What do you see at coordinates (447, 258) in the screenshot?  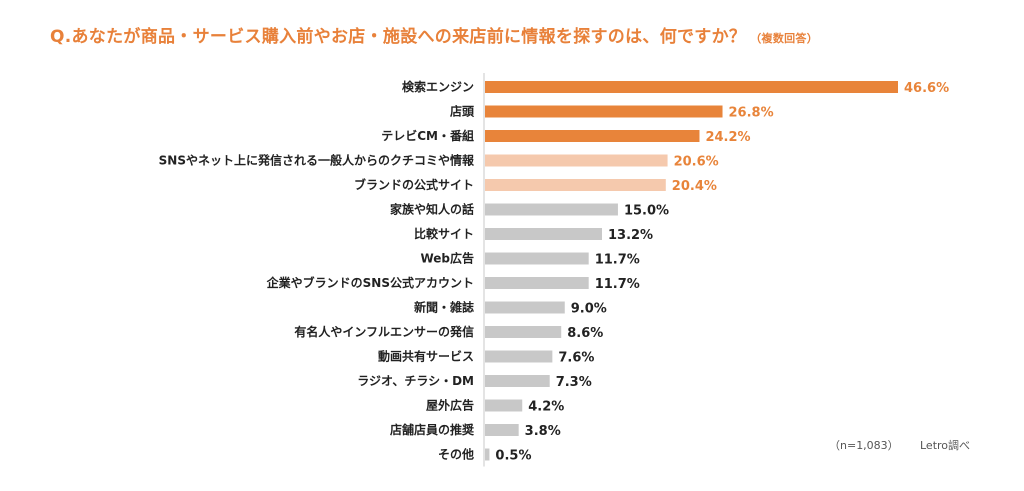 I see `category-label: Web広告` at bounding box center [447, 258].